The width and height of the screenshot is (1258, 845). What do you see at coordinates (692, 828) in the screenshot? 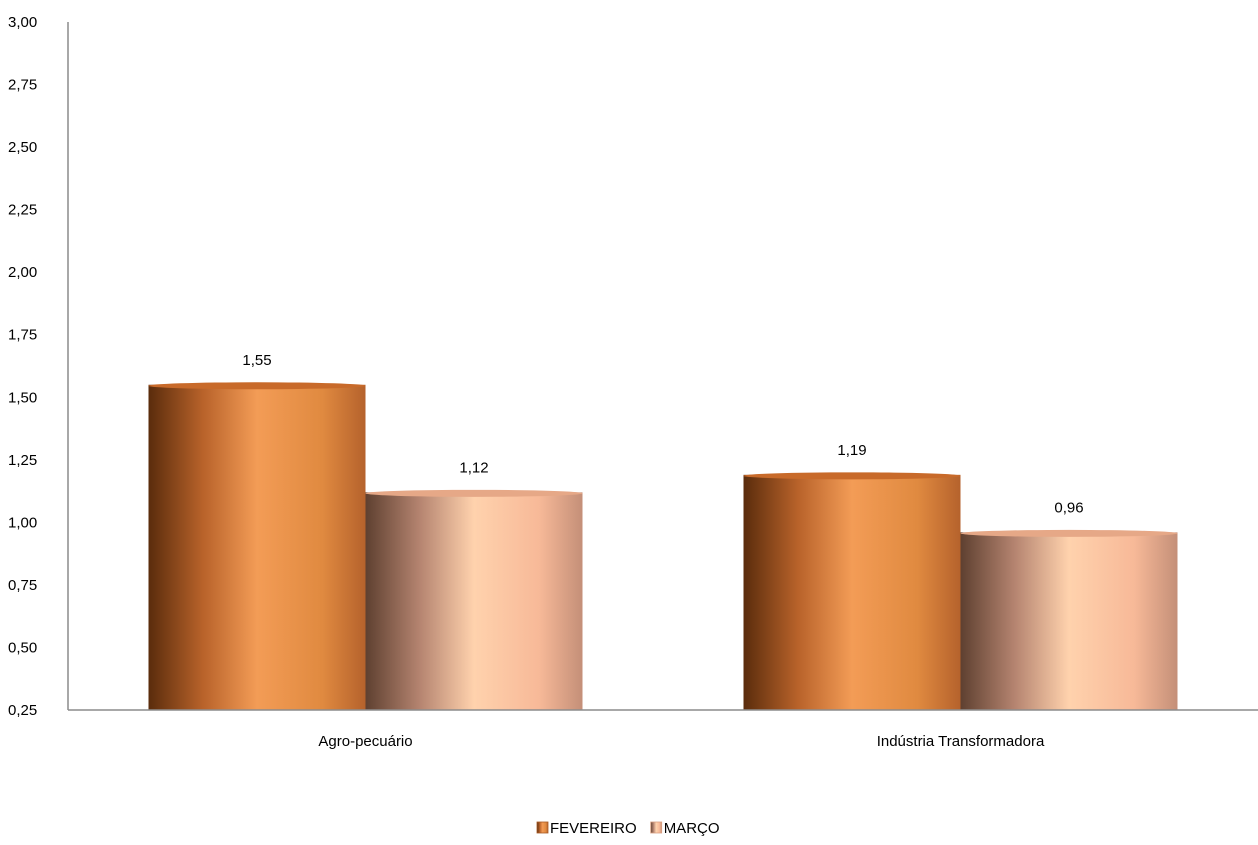
I see `legend-label: MARÇO` at bounding box center [692, 828].